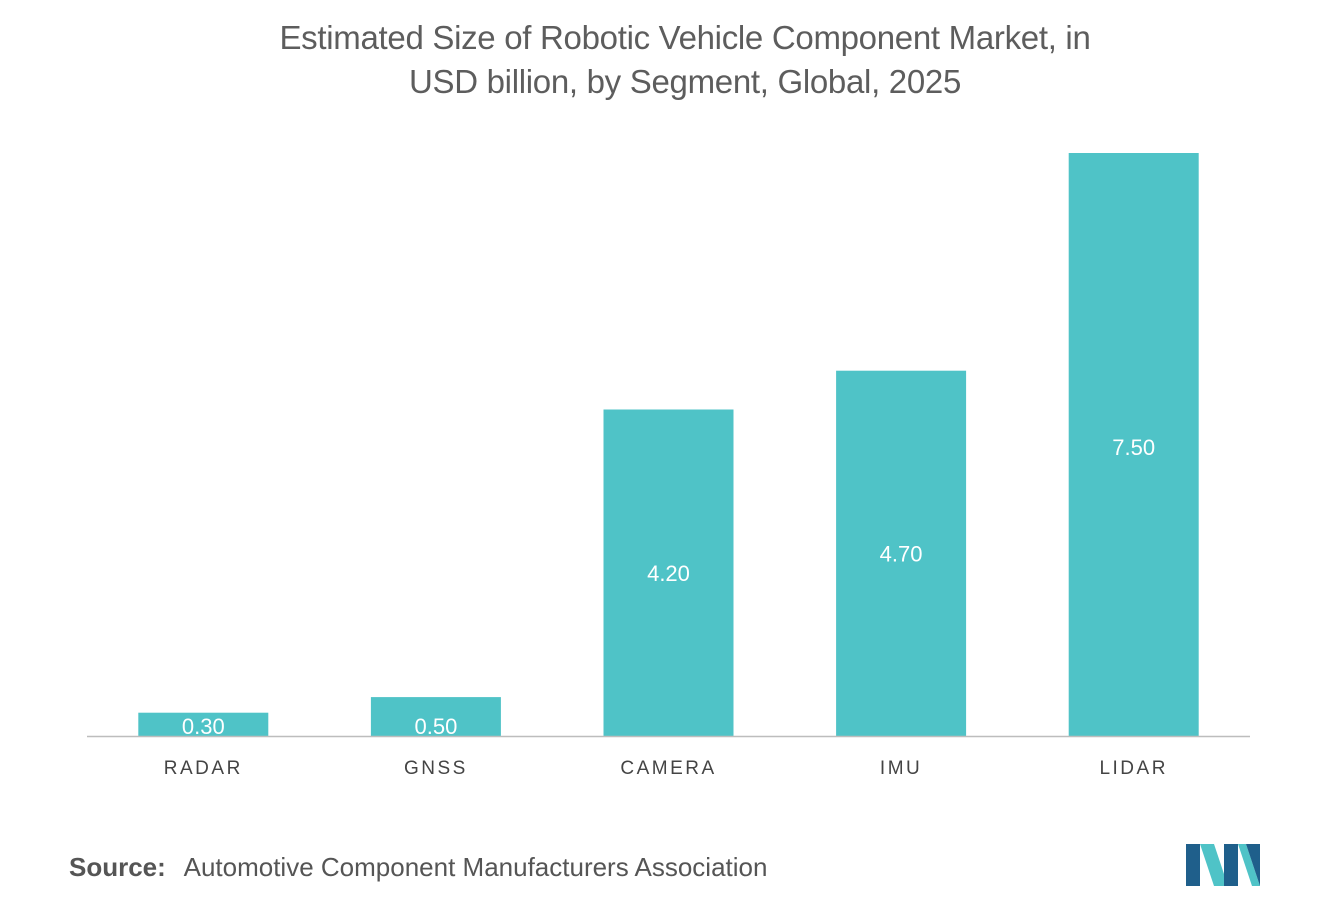 The image size is (1334, 904). Describe the element at coordinates (1223, 865) in the screenshot. I see `brand-logo-icon` at that location.